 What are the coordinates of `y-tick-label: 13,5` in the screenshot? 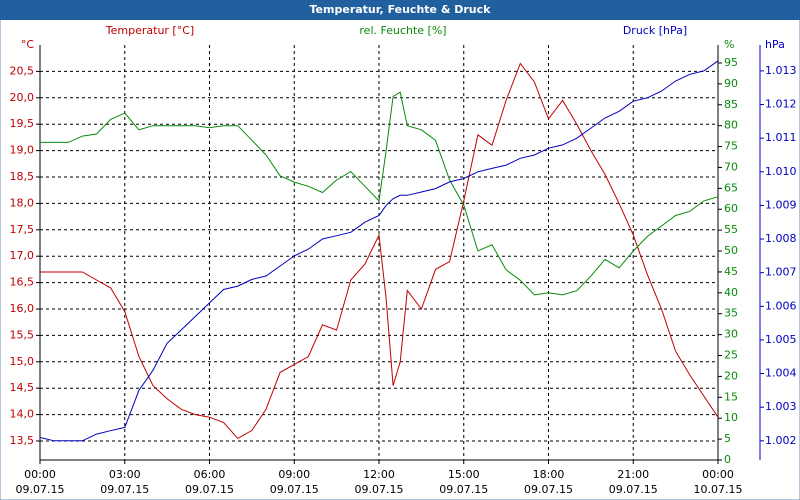 It's located at (22, 440).